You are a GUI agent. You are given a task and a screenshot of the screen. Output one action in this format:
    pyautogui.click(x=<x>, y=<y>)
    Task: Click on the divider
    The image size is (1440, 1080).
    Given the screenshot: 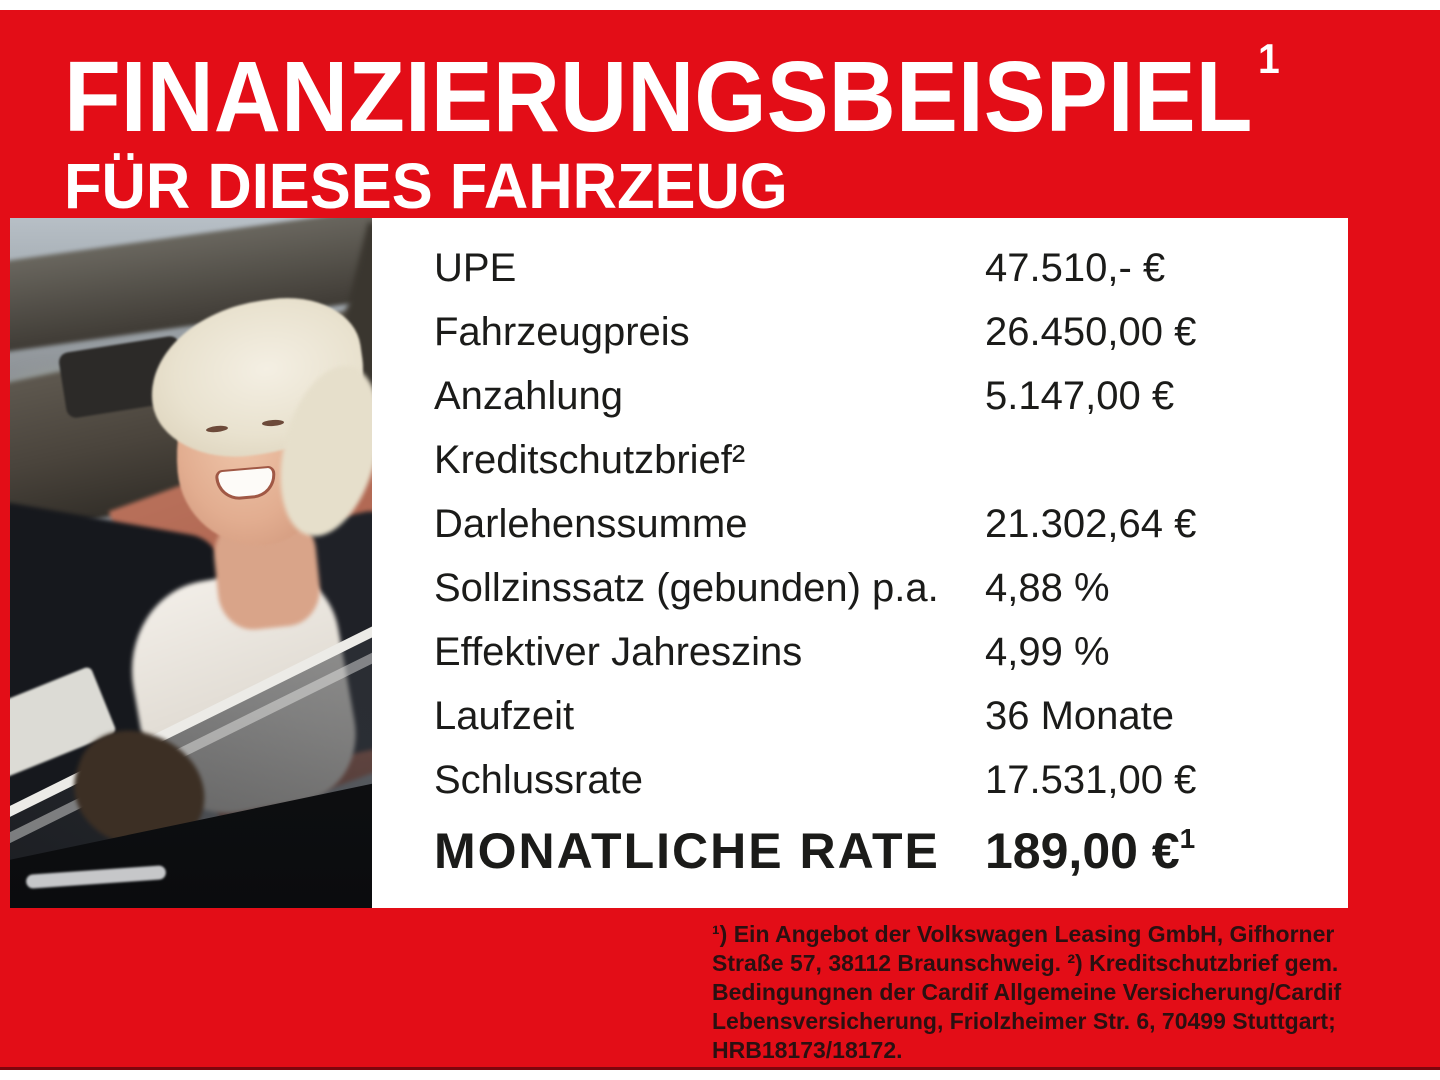 What is the action you would take?
    pyautogui.click(x=720, y=1068)
    